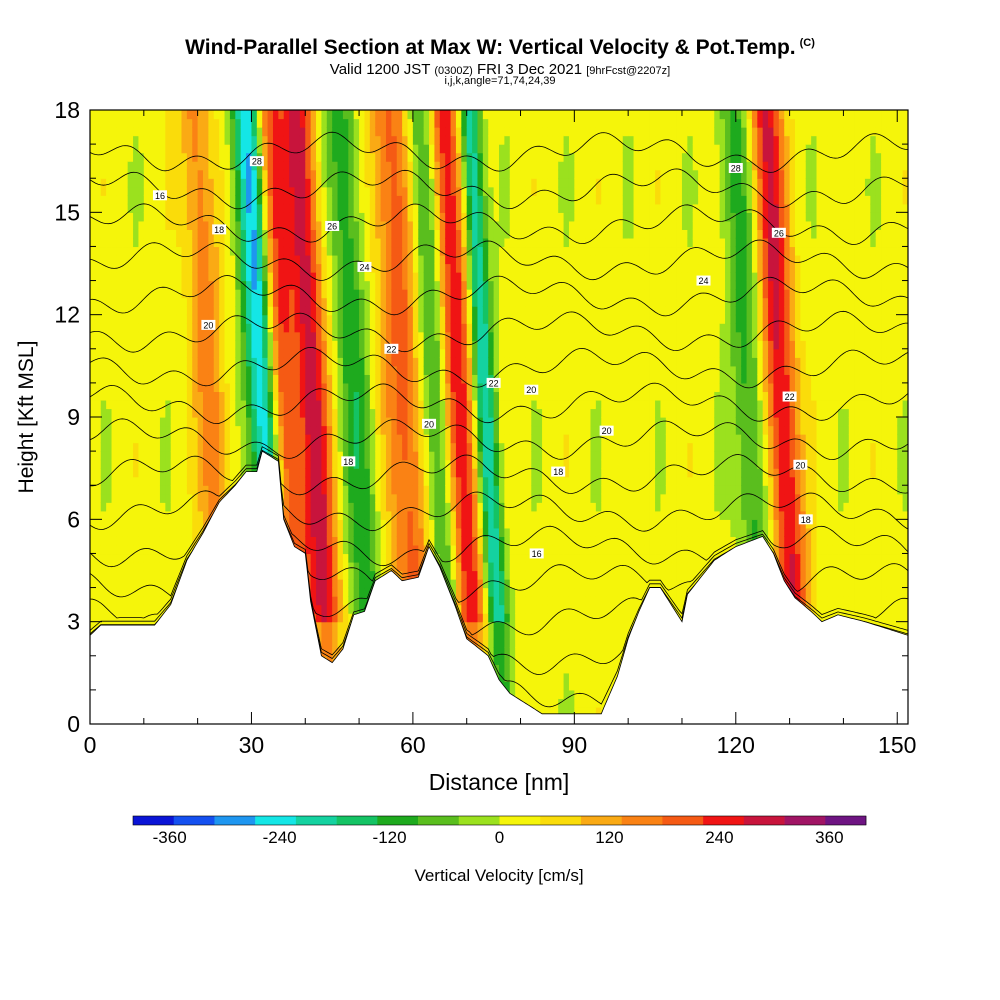  I want to click on x-tick-label: 0, so click(90, 745).